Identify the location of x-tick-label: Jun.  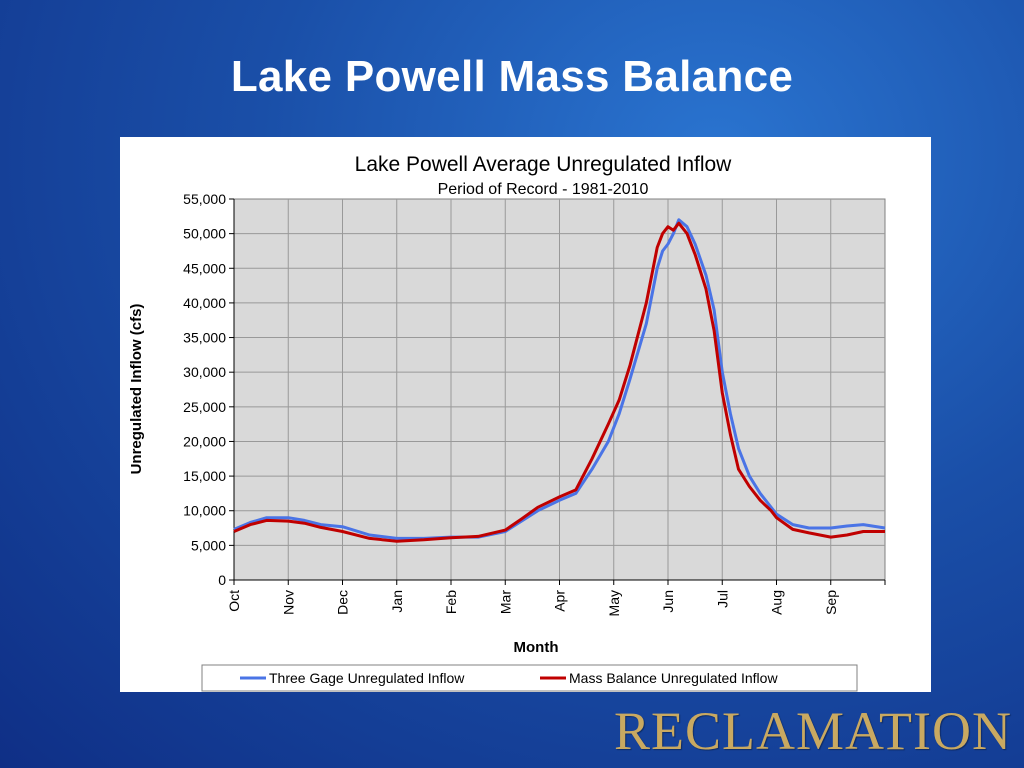
(668, 601).